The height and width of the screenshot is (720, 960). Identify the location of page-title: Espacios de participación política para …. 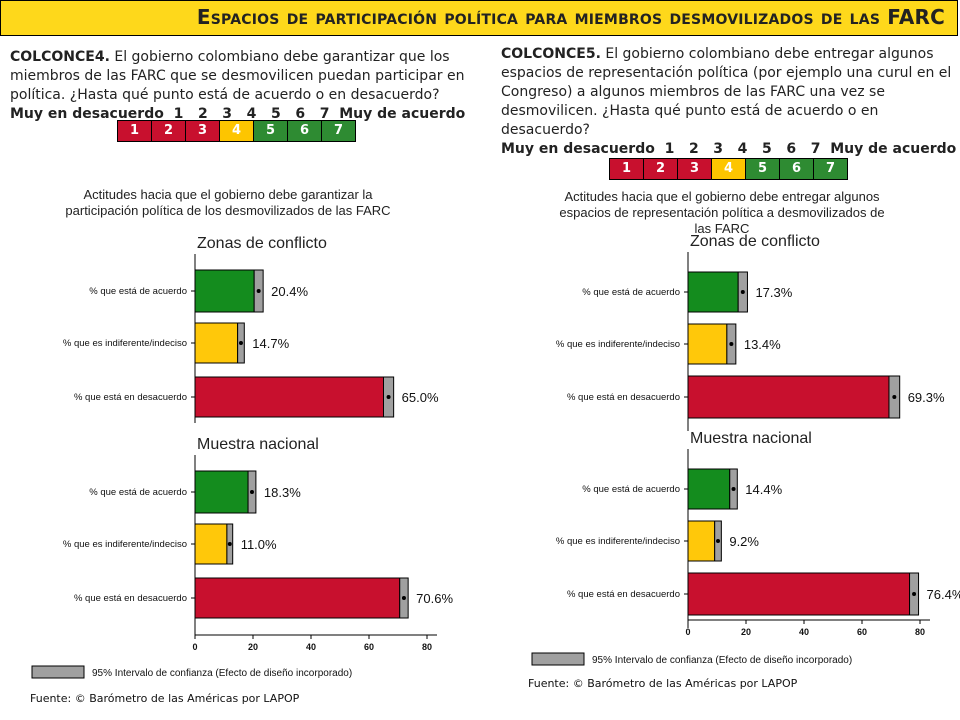
(570, 17).